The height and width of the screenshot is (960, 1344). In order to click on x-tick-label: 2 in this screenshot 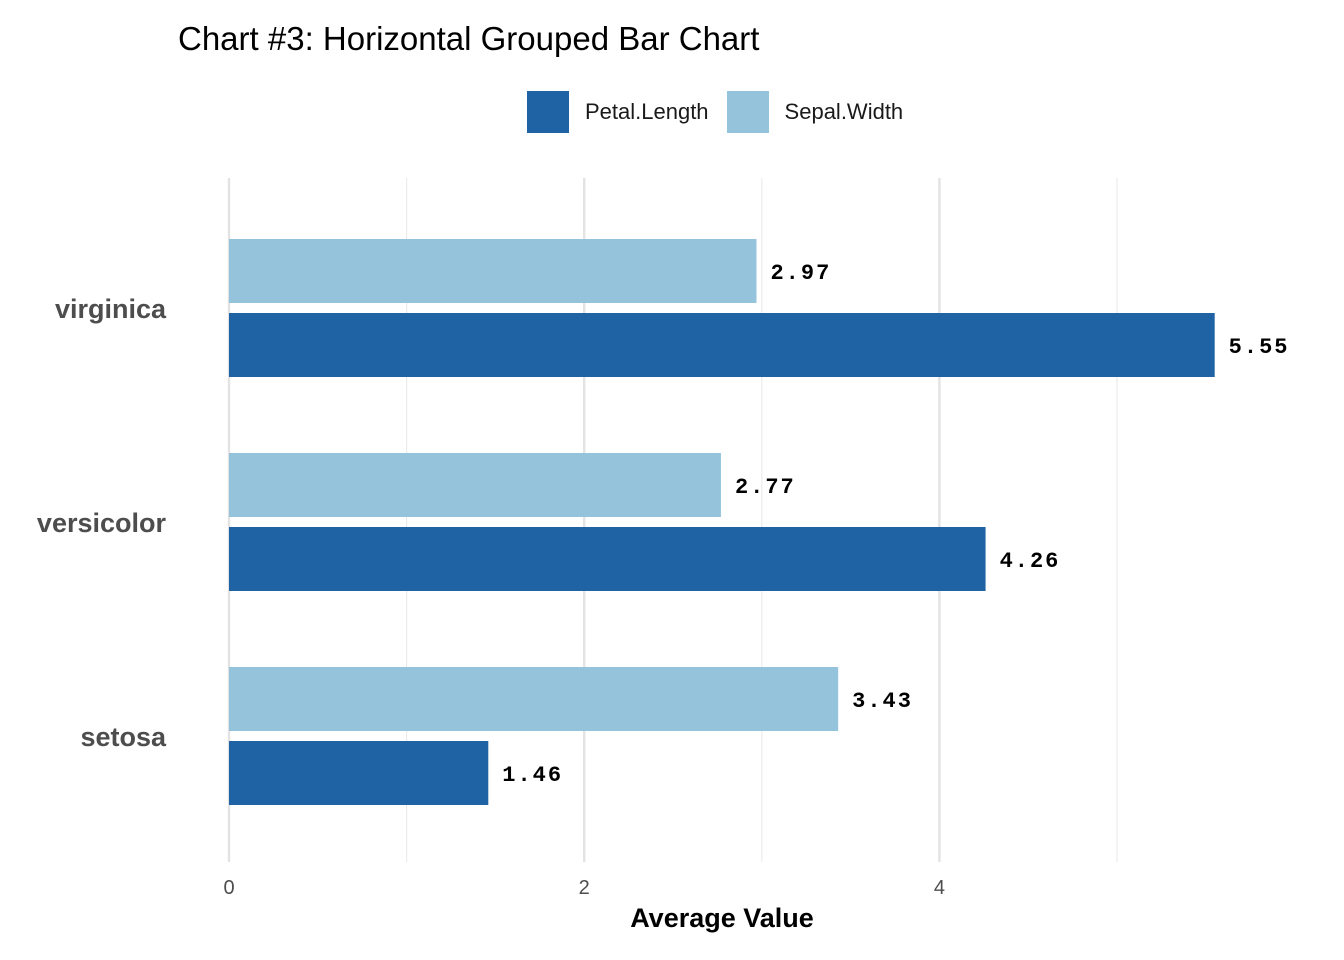, I will do `click(584, 888)`.